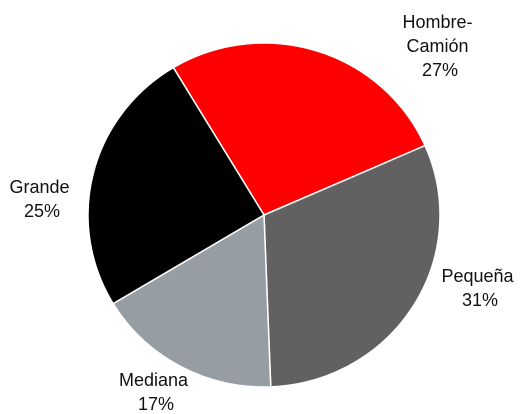 The image size is (527, 414). I want to click on slice-label-hombre-camion: Hombre- Camión 27%, so click(439, 46).